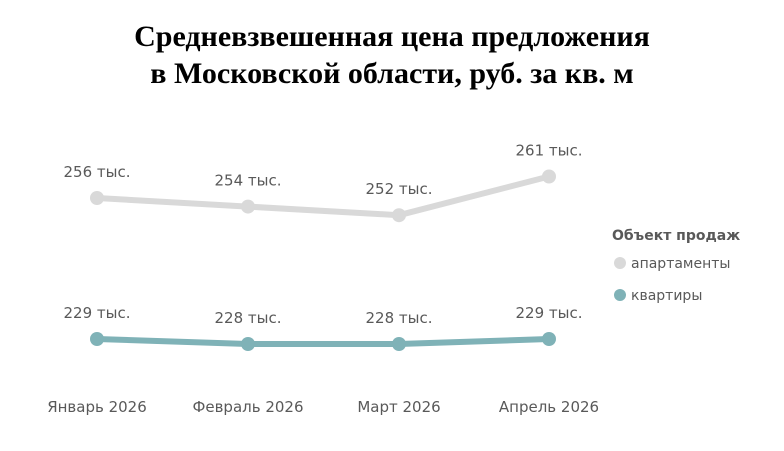 The height and width of the screenshot is (451, 784). What do you see at coordinates (676, 236) in the screenshot?
I see `legend-title: Объект продаж` at bounding box center [676, 236].